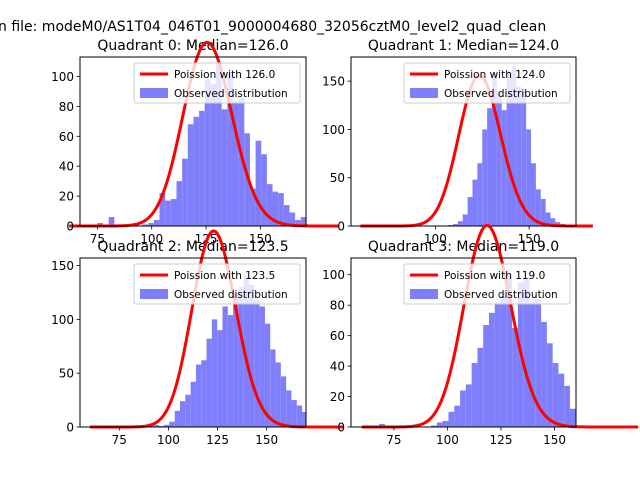 The height and width of the screenshot is (480, 640). I want to click on legend: Poission with 123.5 Observed distribution, so click(217, 284).